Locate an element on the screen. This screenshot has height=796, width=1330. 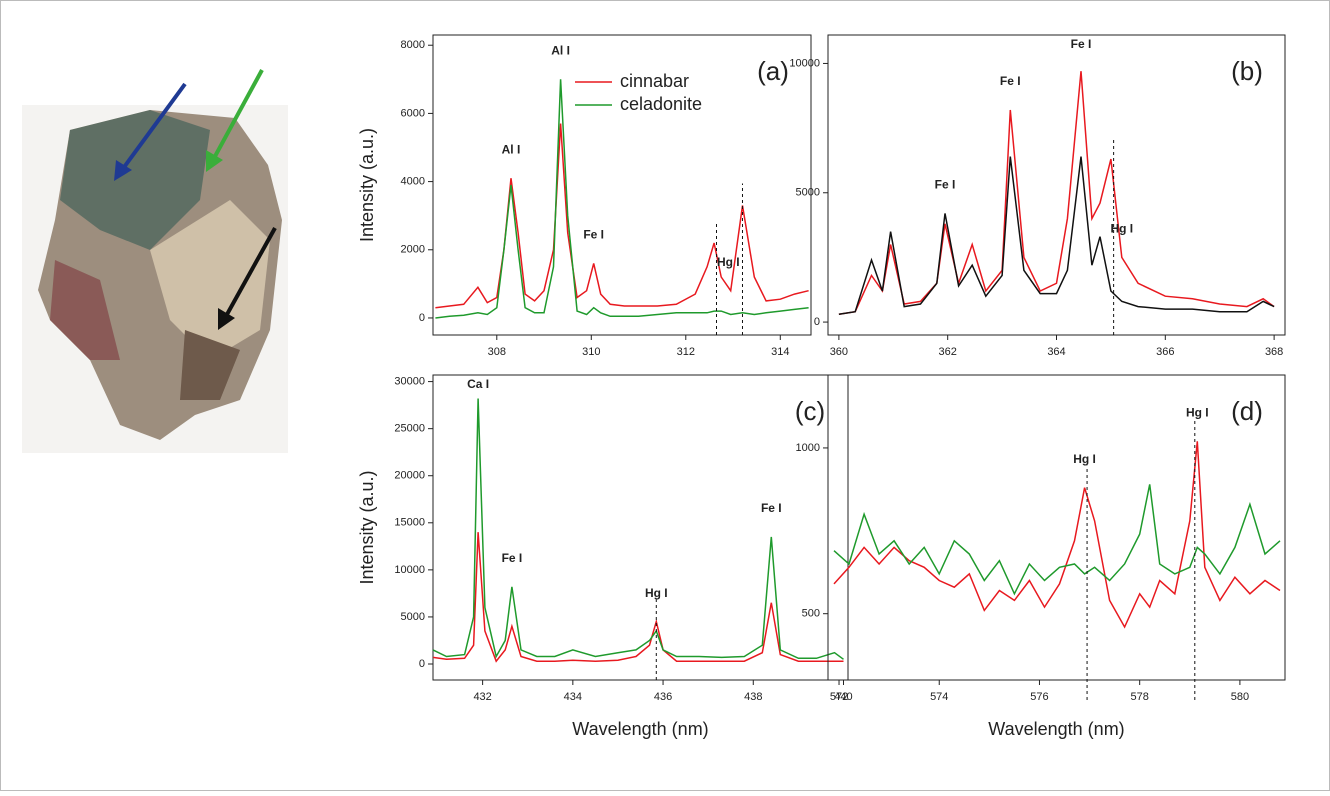
mineral-photo is located at coordinates (155, 261).